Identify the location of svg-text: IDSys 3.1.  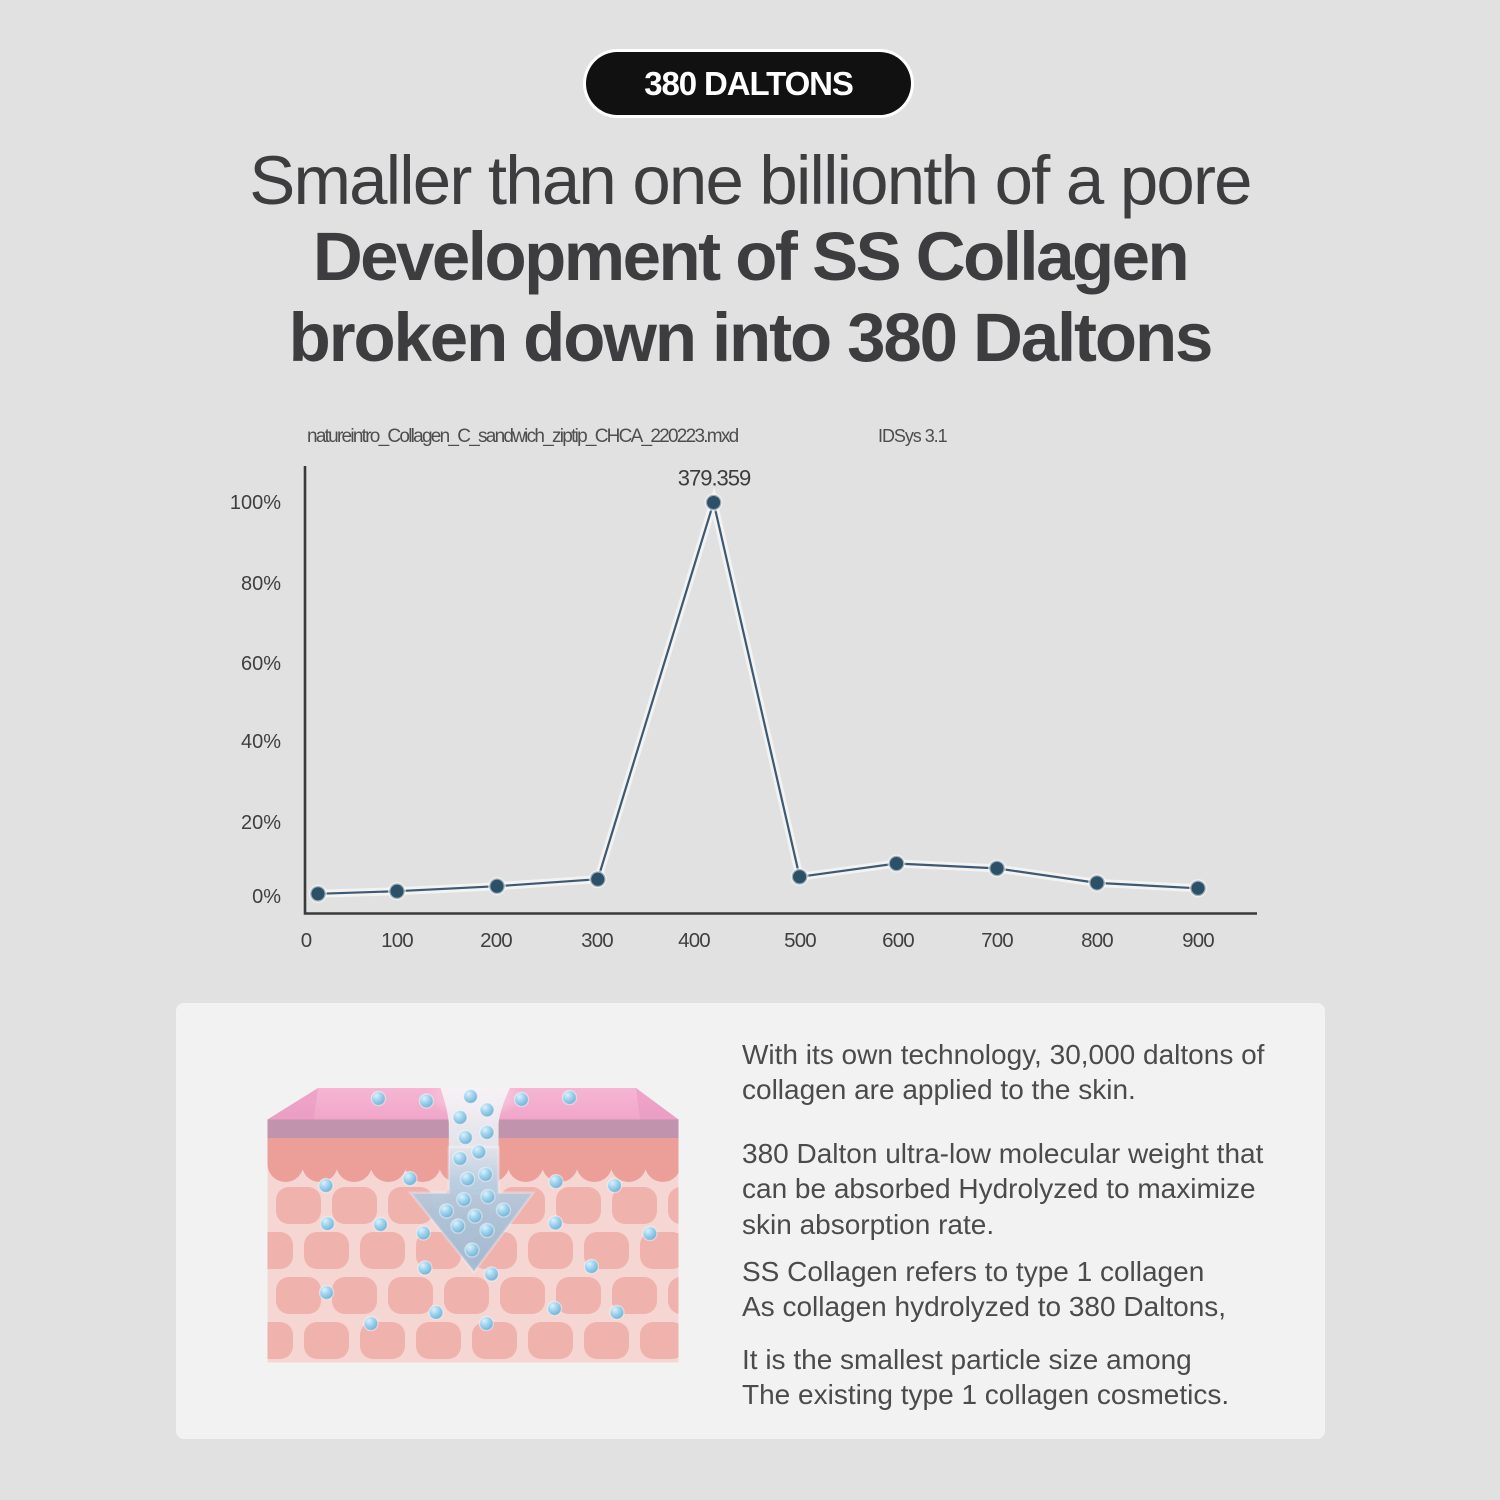
(913, 436).